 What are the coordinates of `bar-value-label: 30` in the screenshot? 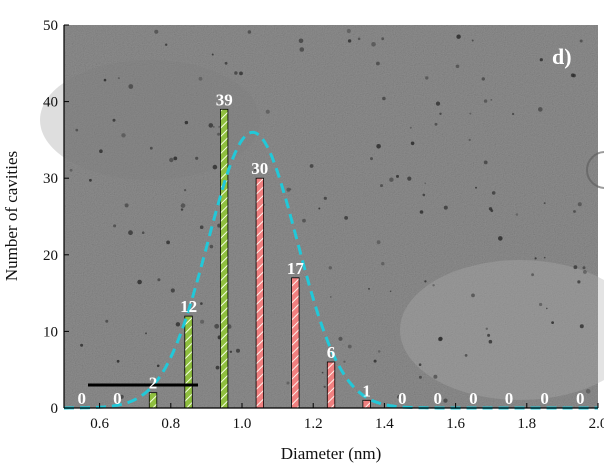 It's located at (259, 168).